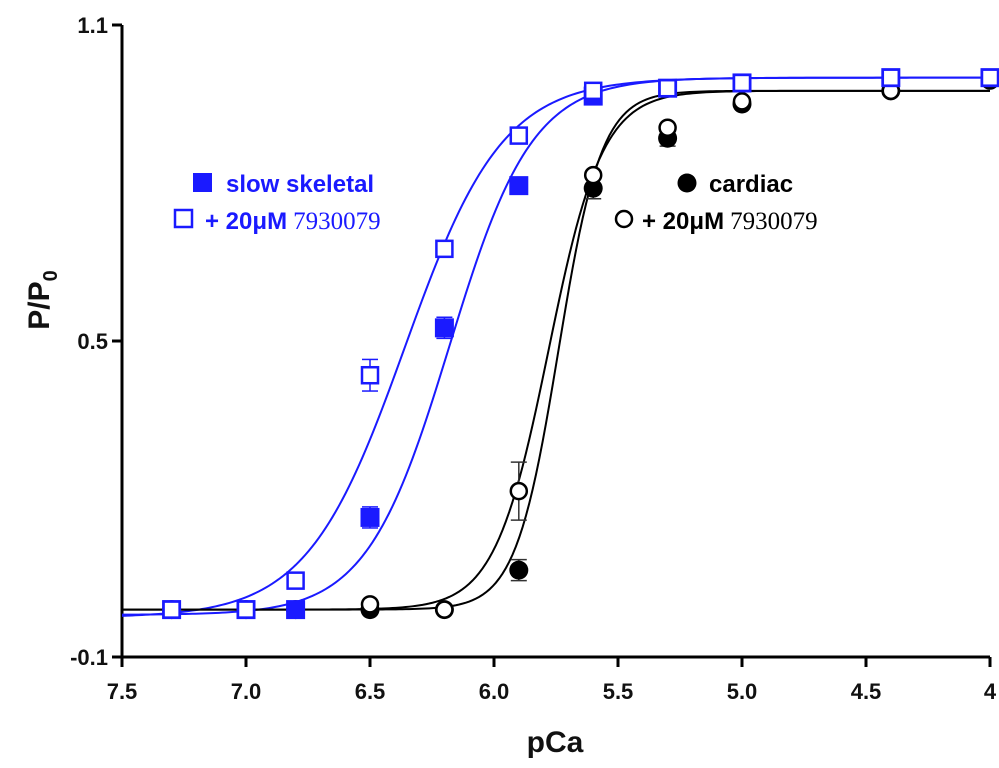  Describe the element at coordinates (202, 182) in the screenshot. I see `legend-filled-square-marker` at that location.